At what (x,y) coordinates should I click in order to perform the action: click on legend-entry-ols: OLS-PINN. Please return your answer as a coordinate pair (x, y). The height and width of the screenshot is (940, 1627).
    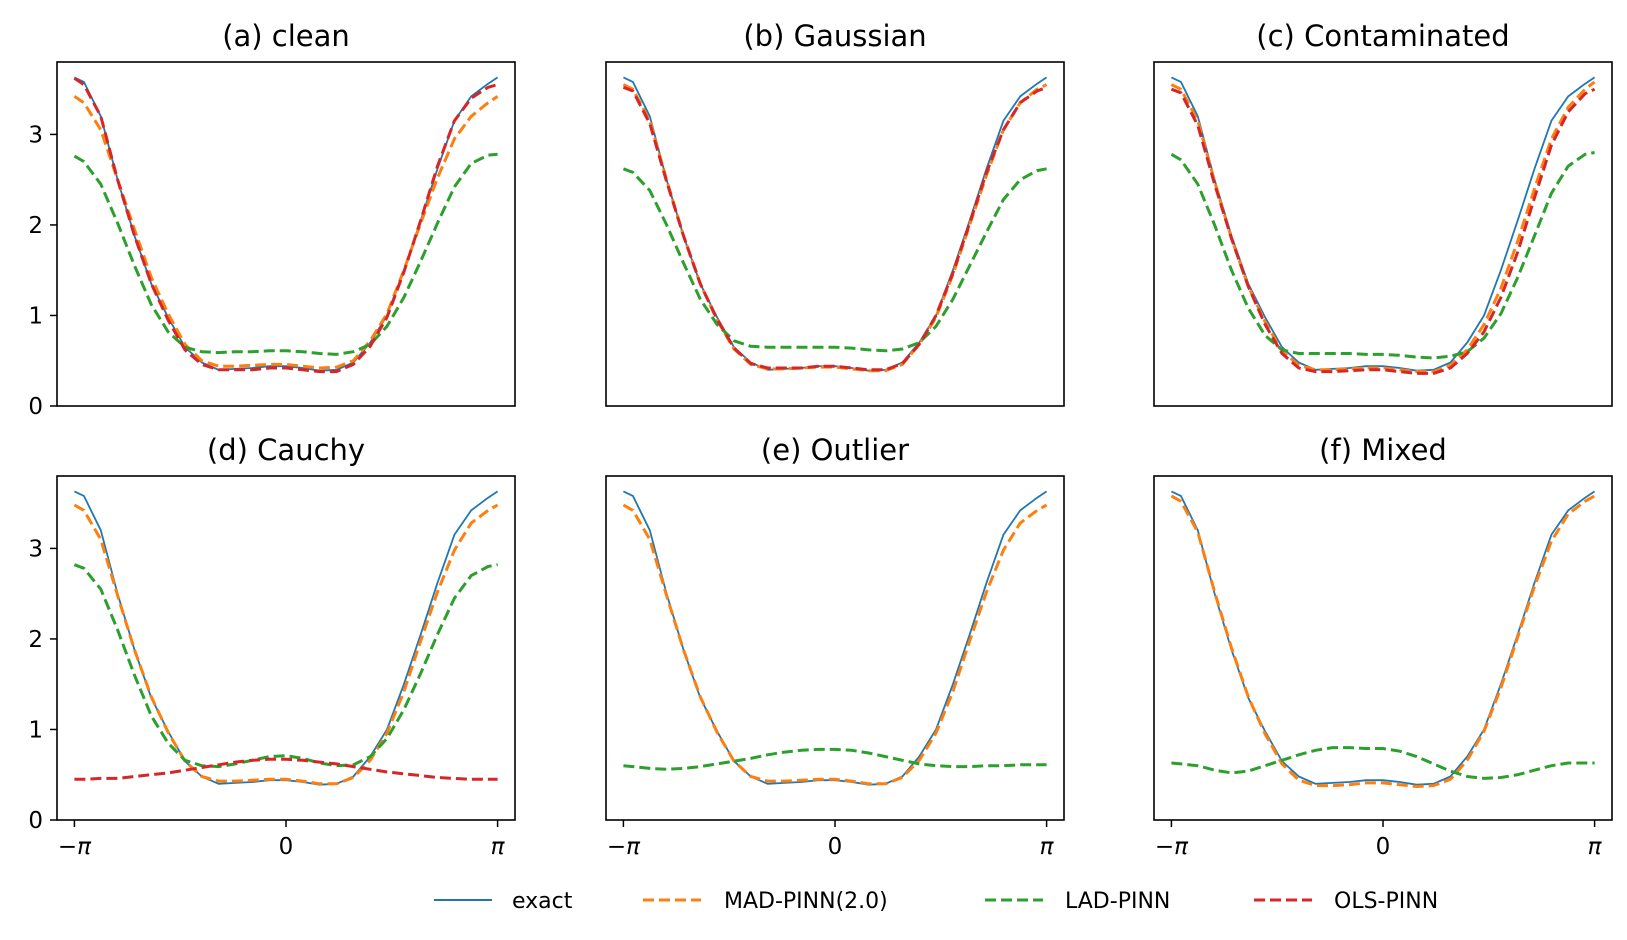
    Looking at the image, I should click on (1346, 901).